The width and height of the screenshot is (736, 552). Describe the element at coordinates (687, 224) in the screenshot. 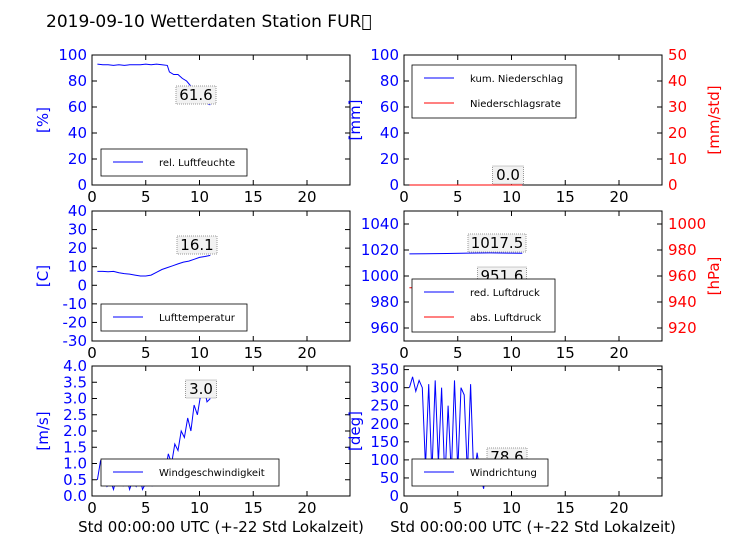

I see `y-right-tick-label: 1000` at that location.